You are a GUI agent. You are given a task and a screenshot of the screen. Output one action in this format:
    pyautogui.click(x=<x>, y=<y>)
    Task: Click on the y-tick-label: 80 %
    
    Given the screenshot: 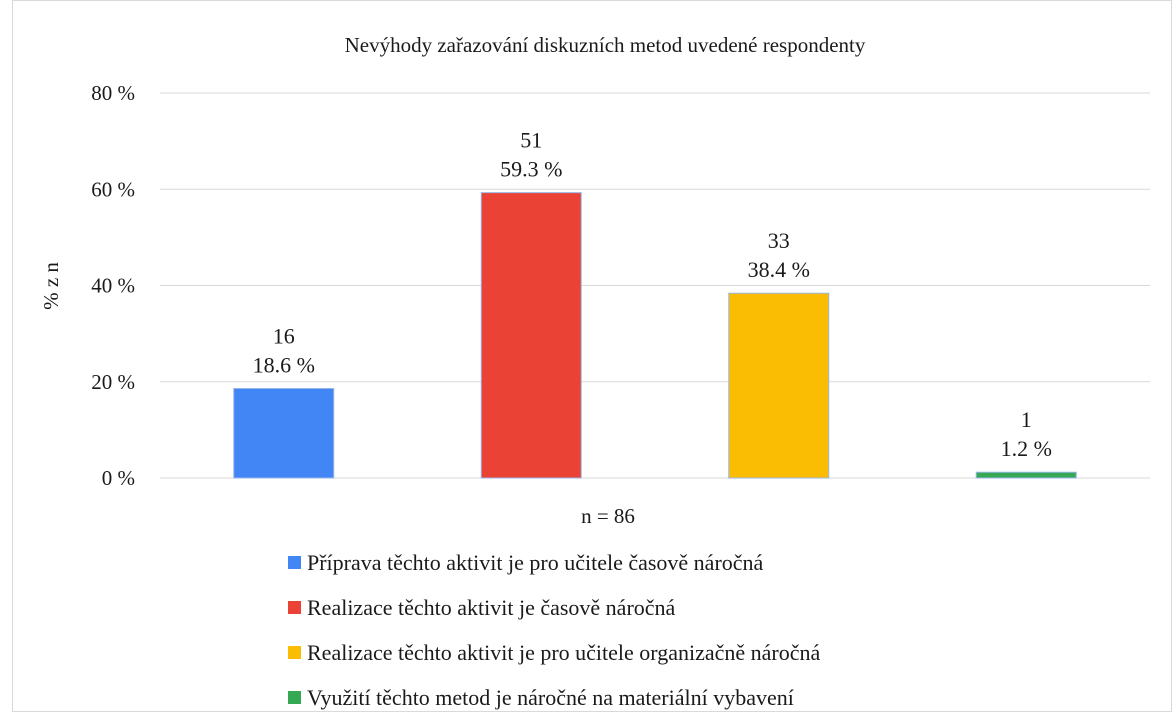 What is the action you would take?
    pyautogui.click(x=113, y=93)
    